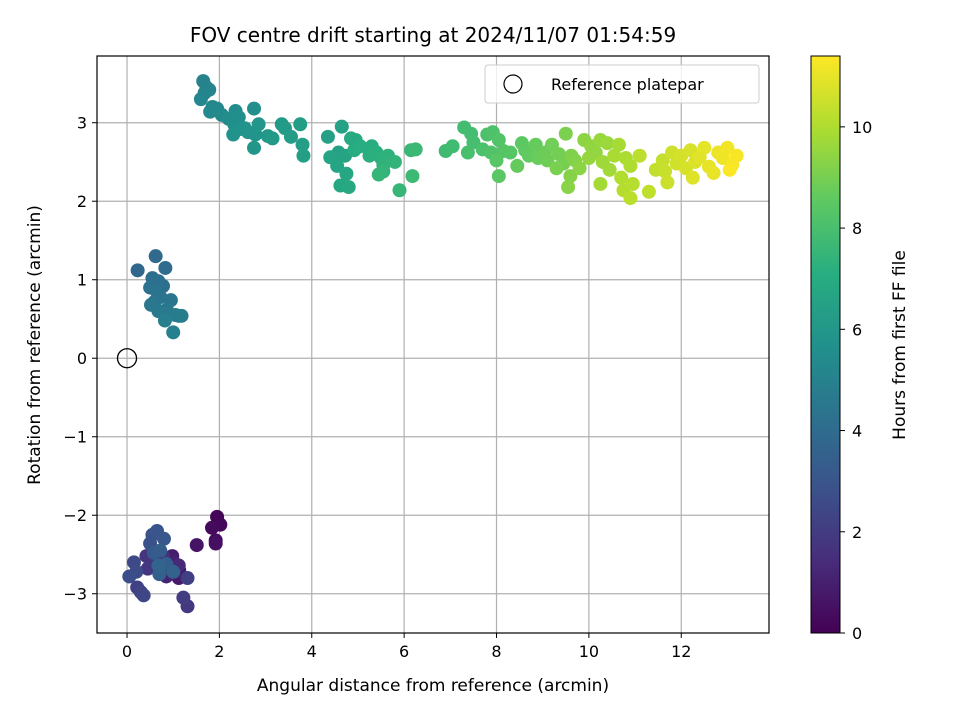  Describe the element at coordinates (82, 280) in the screenshot. I see `y-tick-label: 1` at that location.